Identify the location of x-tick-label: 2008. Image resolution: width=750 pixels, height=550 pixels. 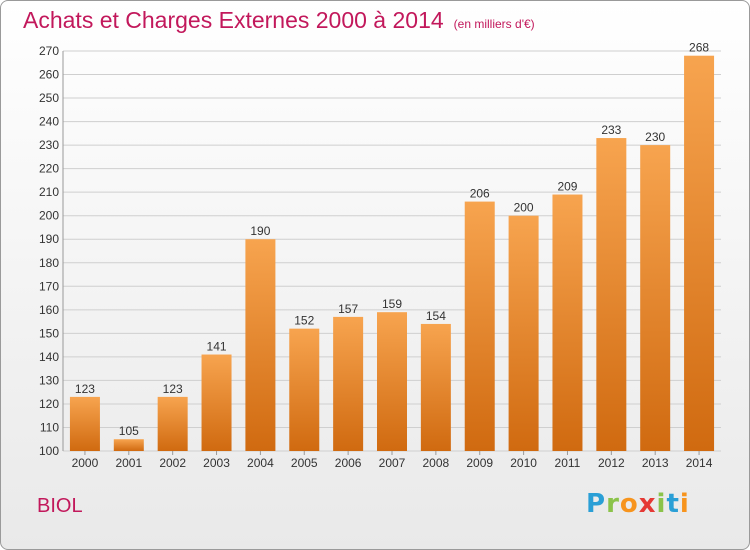
(436, 463).